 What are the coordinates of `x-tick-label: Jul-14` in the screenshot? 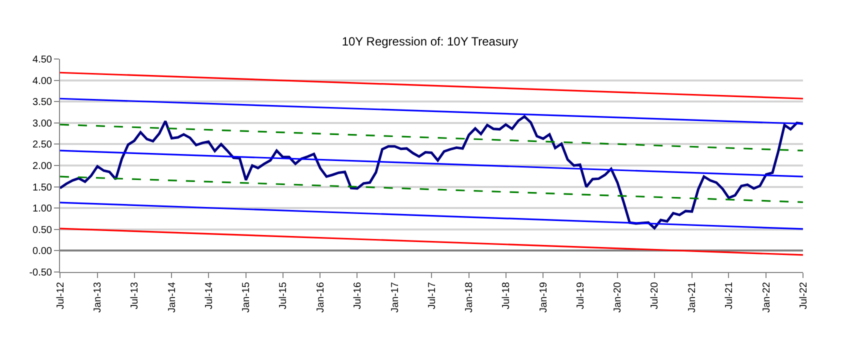 It's located at (209, 296).